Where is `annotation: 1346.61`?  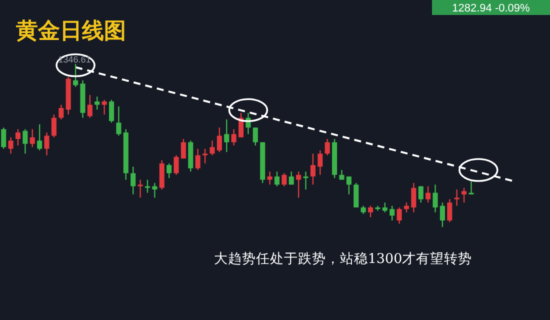
annotation: 1346.61 is located at coordinates (74, 59).